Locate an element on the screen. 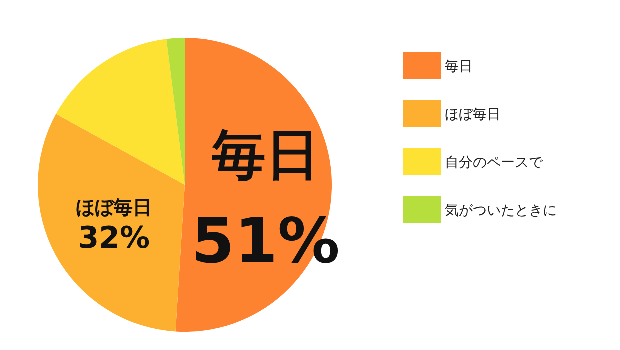 Image resolution: width=620 pixels, height=350 pixels. legend-label: 毎日 is located at coordinates (459, 67).